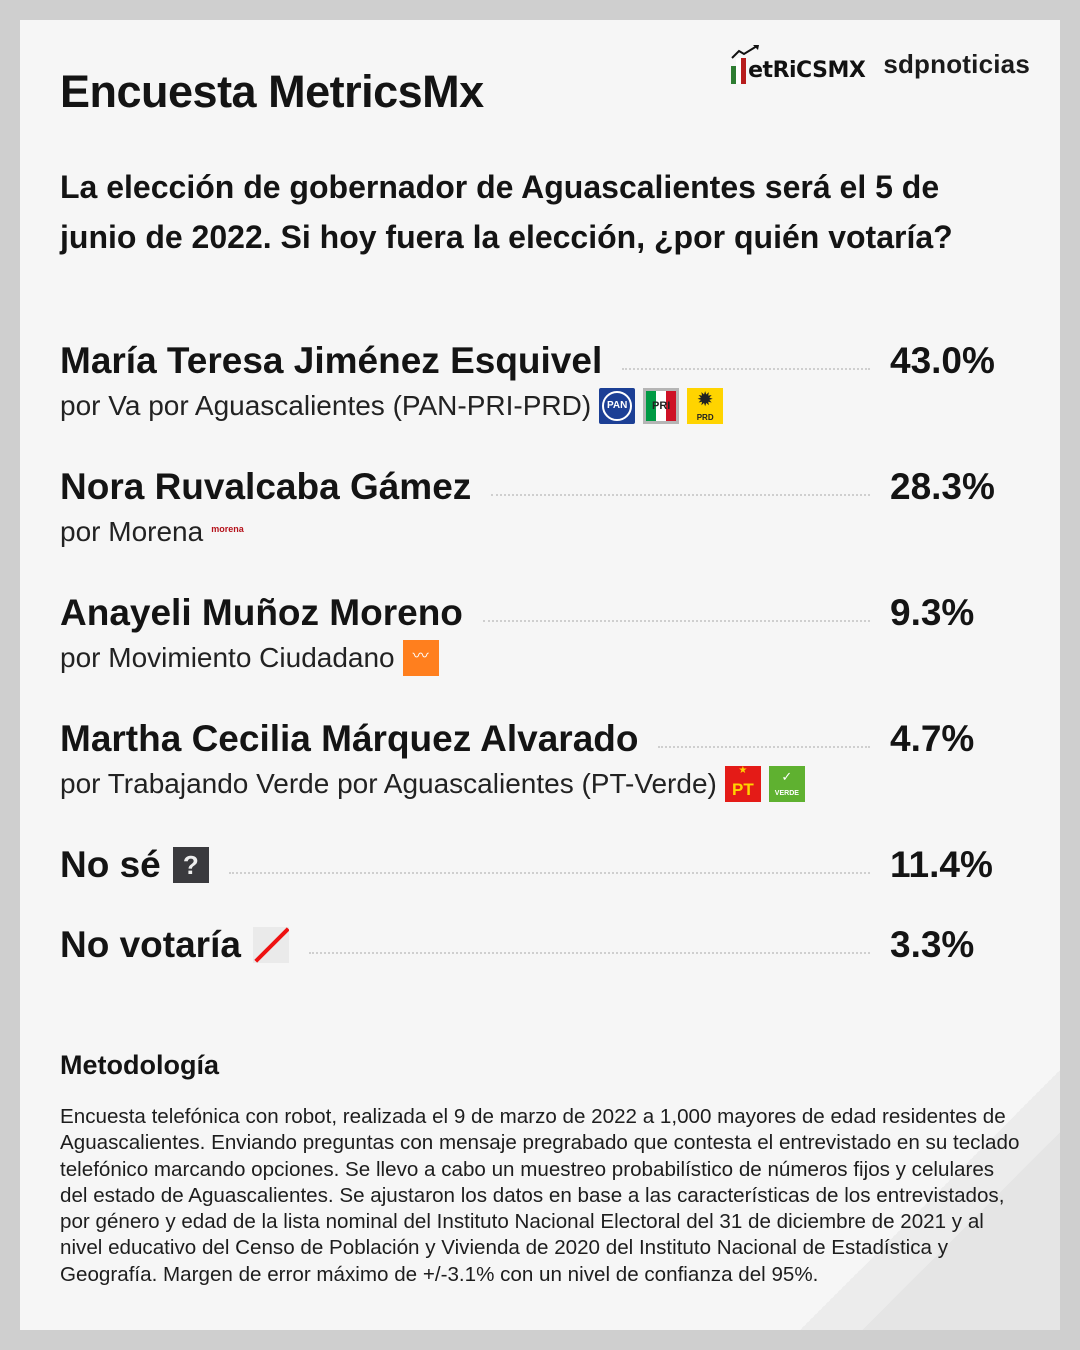 Image resolution: width=1080 pixels, height=1350 pixels. What do you see at coordinates (786, 784) in the screenshot?
I see `verde-logo-icon` at bounding box center [786, 784].